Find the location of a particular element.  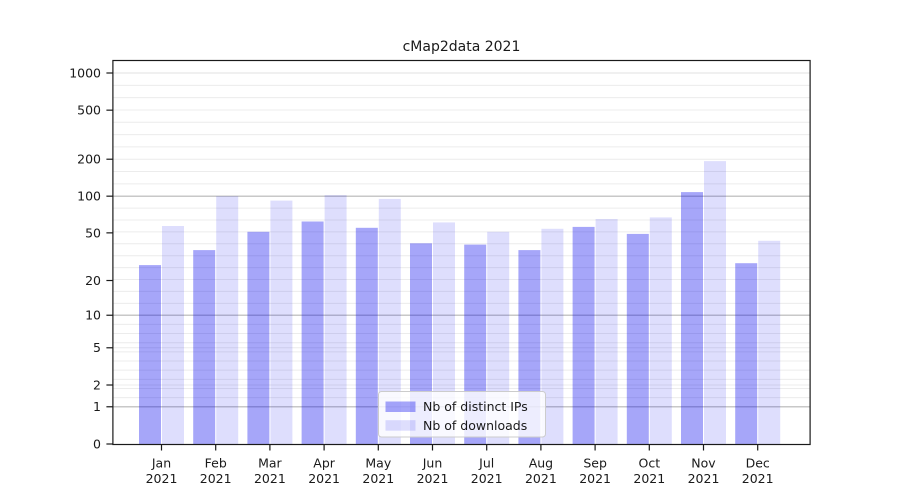

x-tick-month: Dec is located at coordinates (758, 463).